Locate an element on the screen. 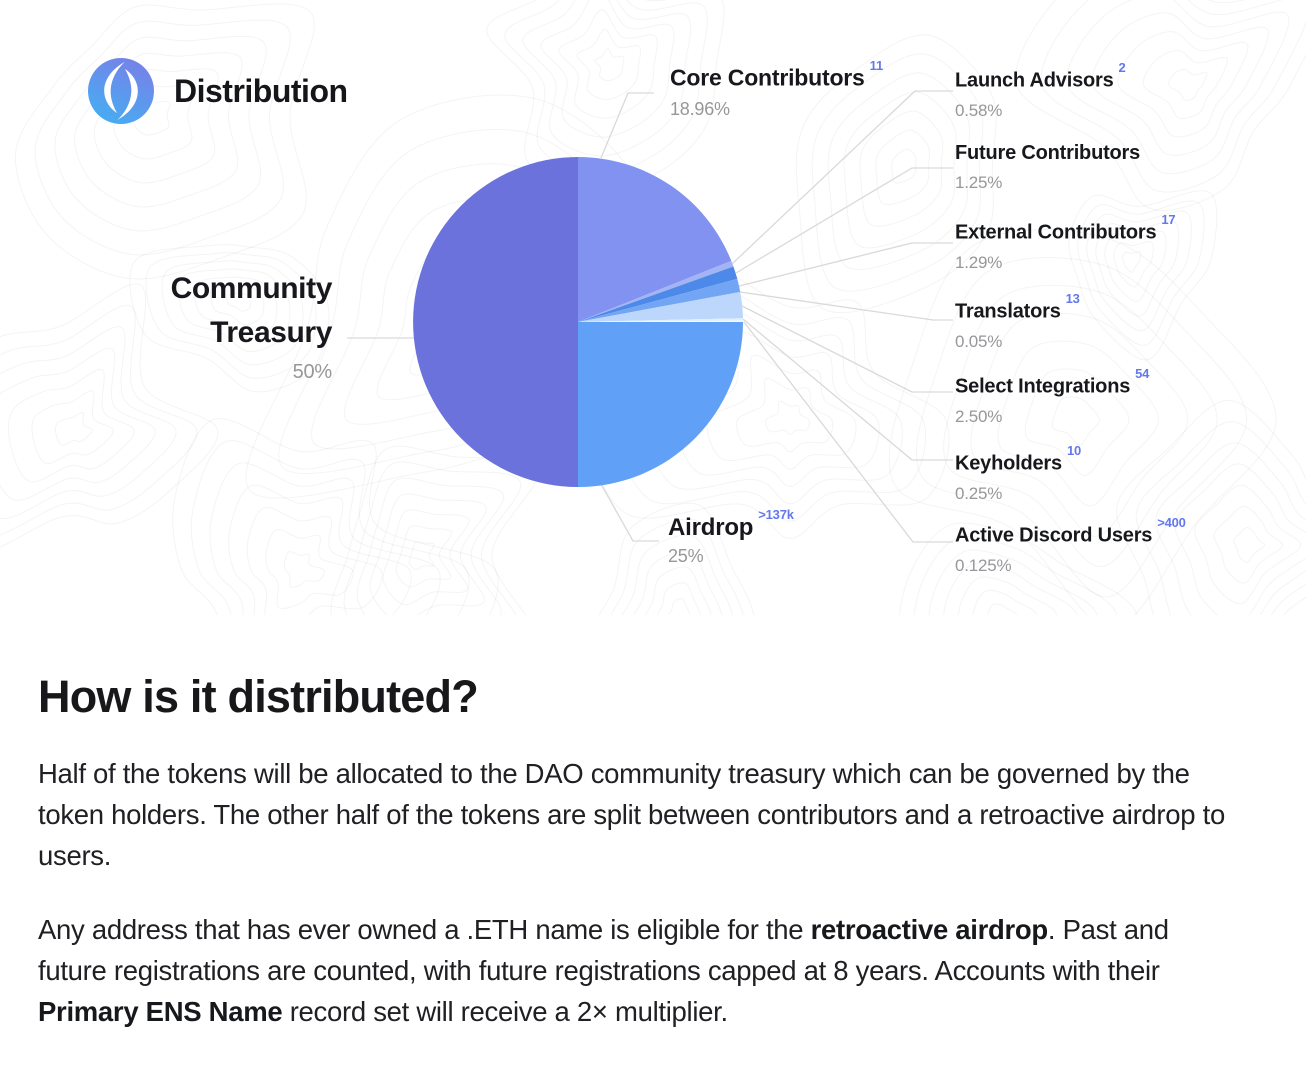 The image size is (1306, 1090). pie-slice-core-contributors is located at coordinates (655, 239).